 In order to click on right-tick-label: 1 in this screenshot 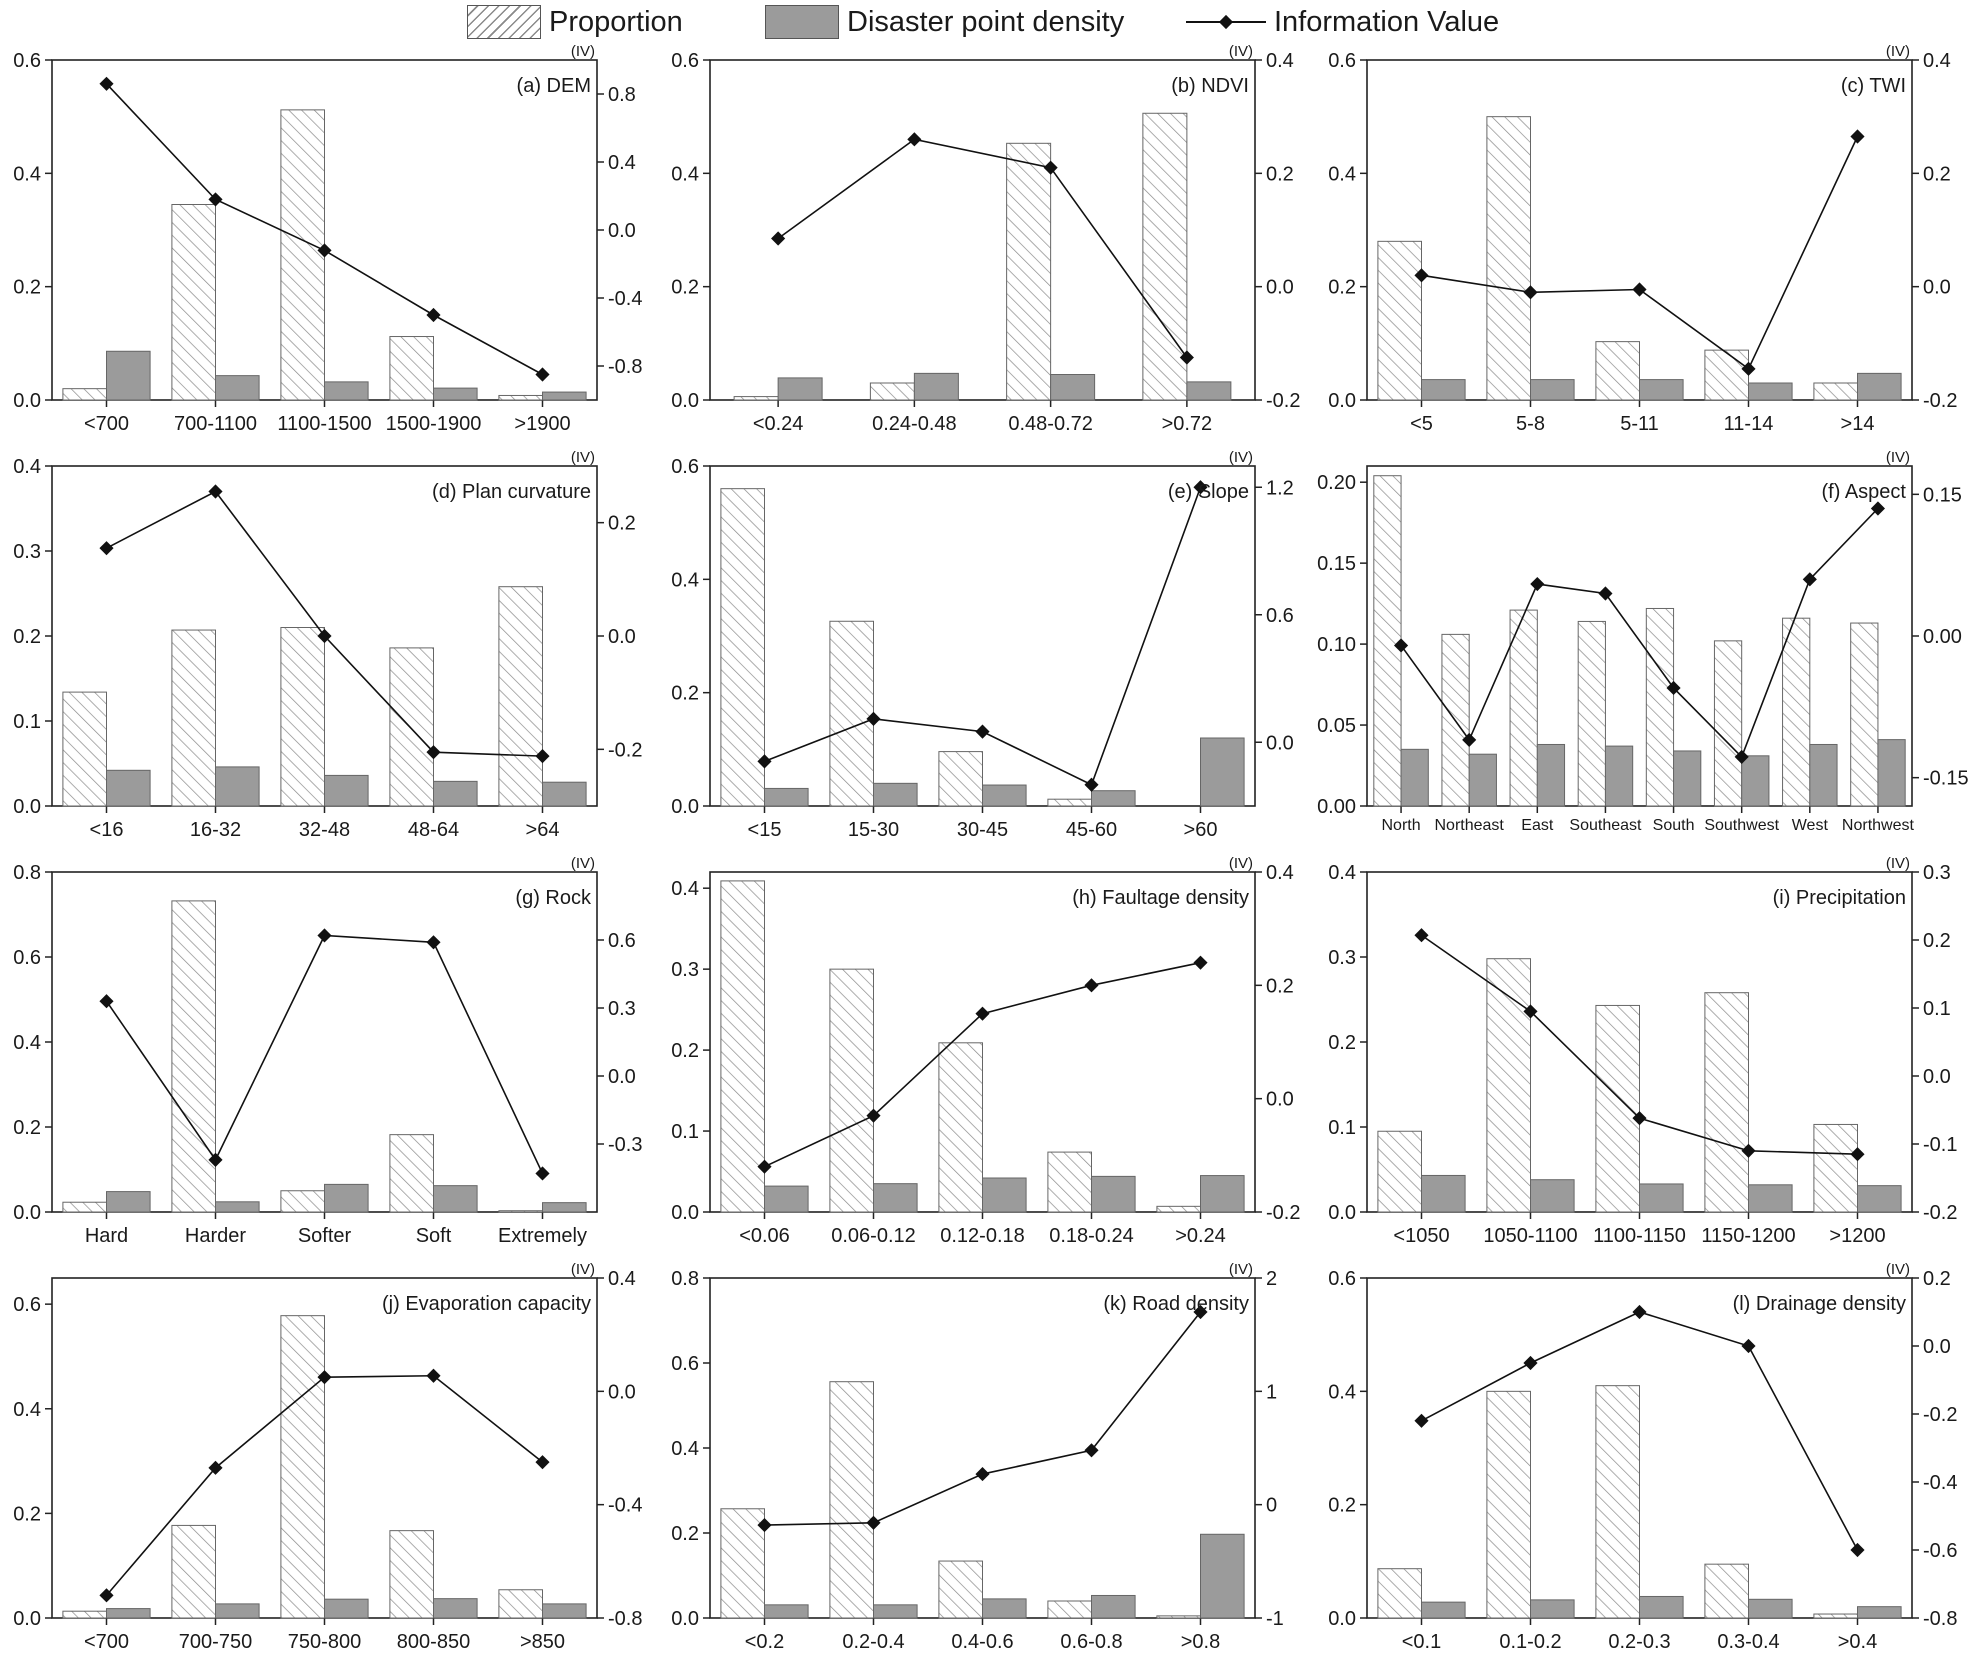, I will do `click(1271, 1392)`.